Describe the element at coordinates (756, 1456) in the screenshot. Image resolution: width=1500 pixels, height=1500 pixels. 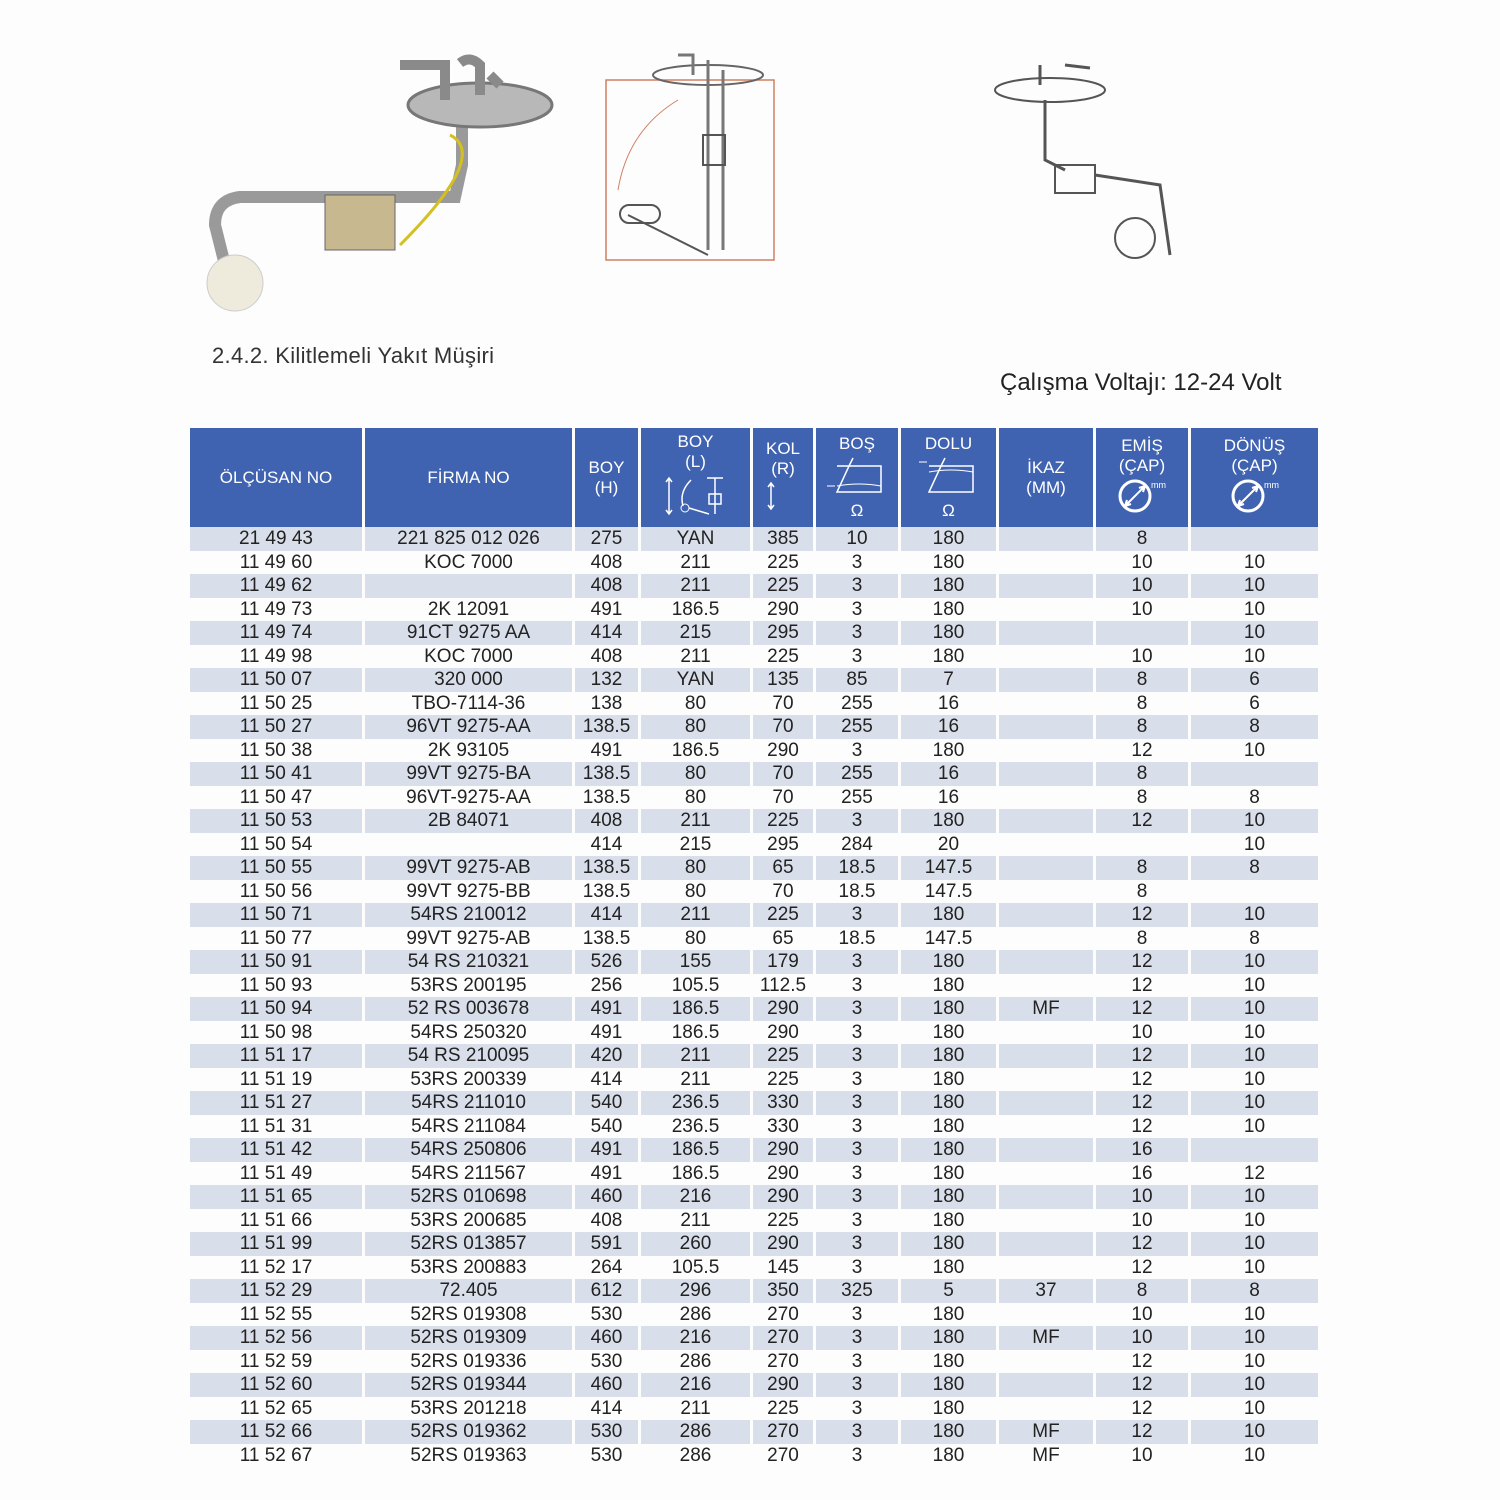
I see `table-row: 11 52 67 52RS 019363 530 286 270 3 180 MF 10 10` at that location.